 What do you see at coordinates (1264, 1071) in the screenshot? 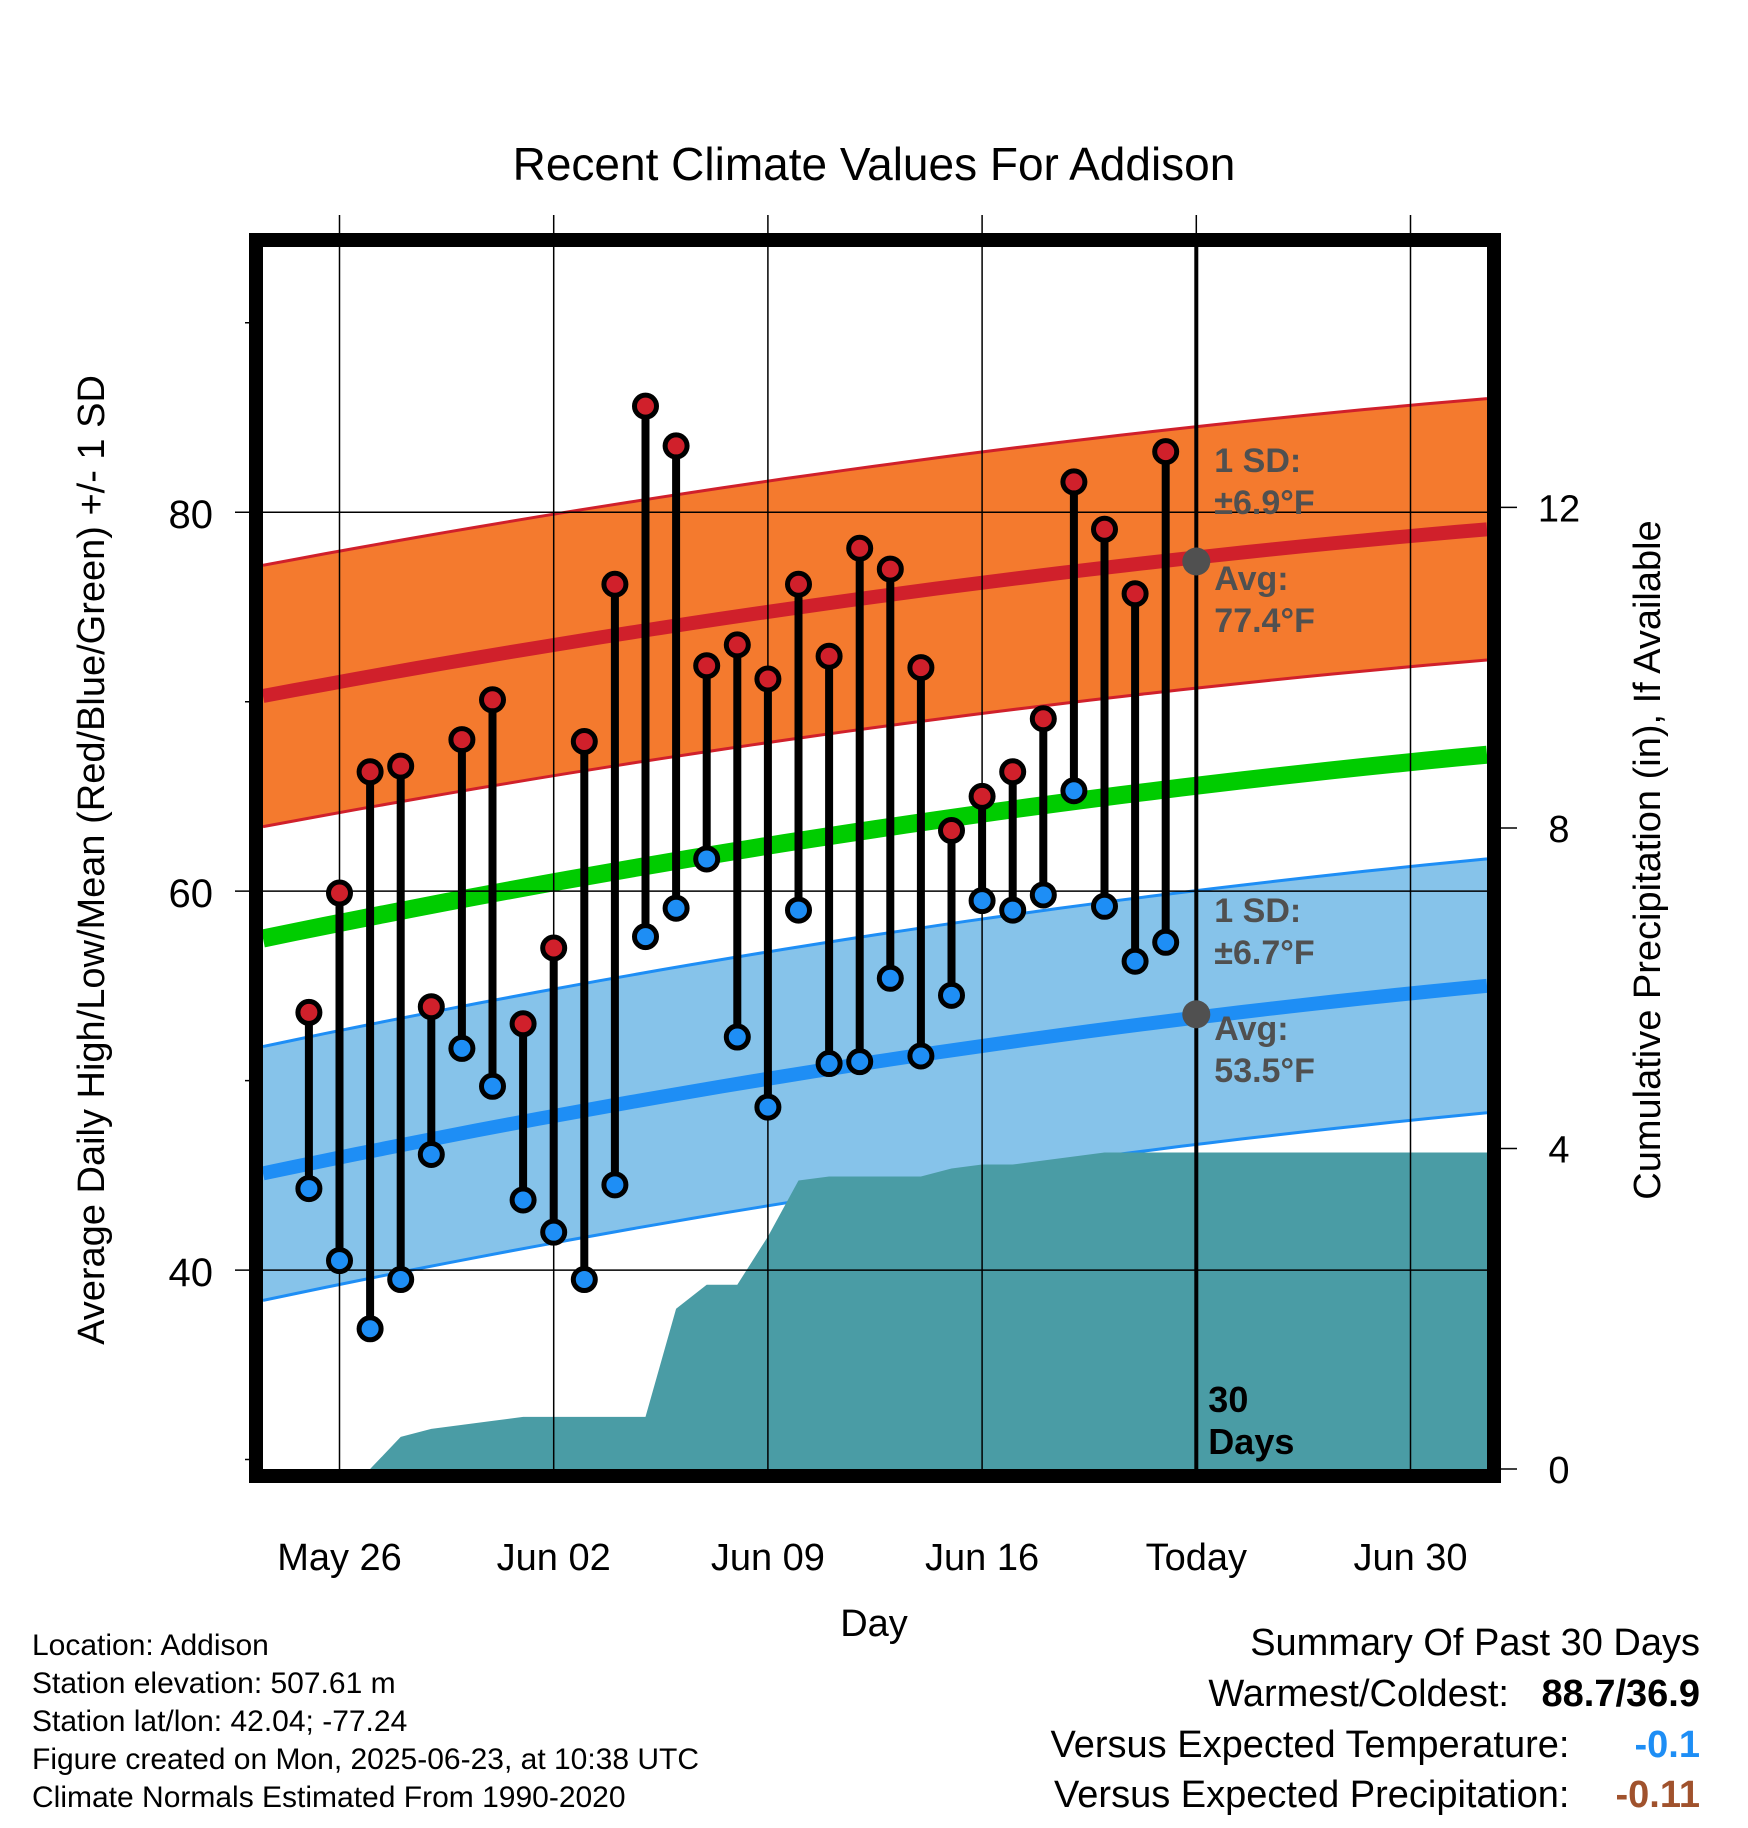
I see `low-avg-value: 53.5°F` at bounding box center [1264, 1071].